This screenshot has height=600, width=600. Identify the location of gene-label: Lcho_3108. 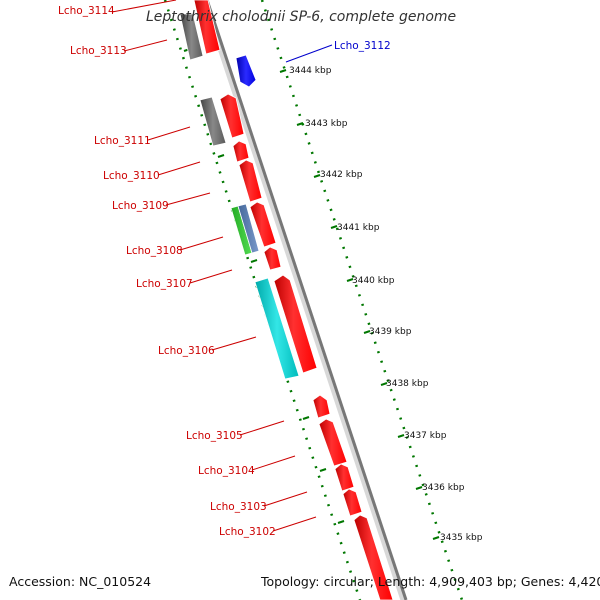
(154, 251).